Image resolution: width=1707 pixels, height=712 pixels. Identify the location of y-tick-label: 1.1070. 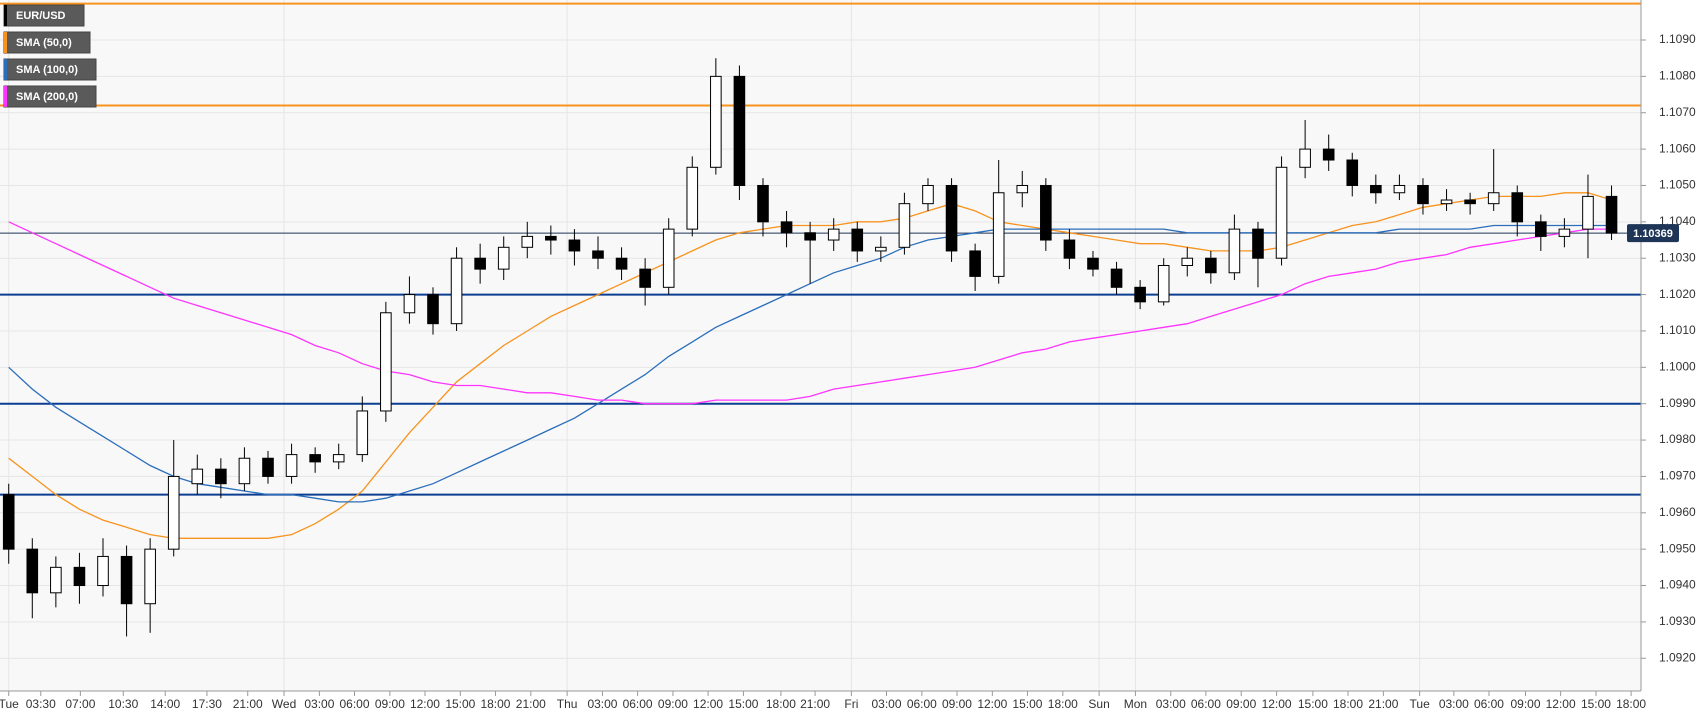
(1677, 112).